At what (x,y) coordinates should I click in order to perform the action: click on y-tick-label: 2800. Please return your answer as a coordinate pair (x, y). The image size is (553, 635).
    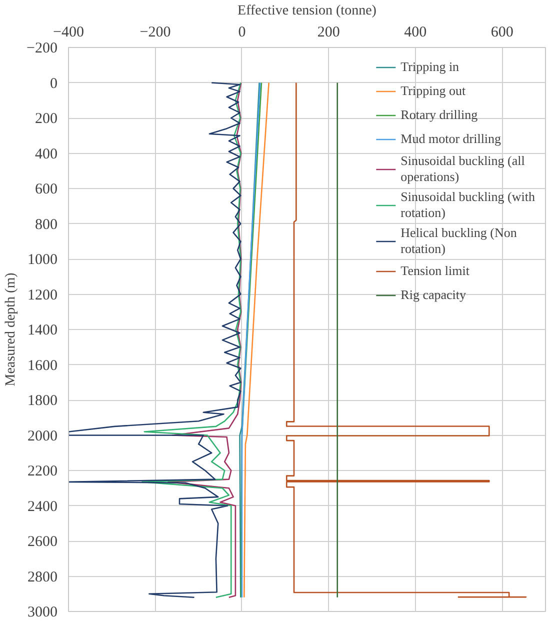
    Looking at the image, I should click on (43, 577).